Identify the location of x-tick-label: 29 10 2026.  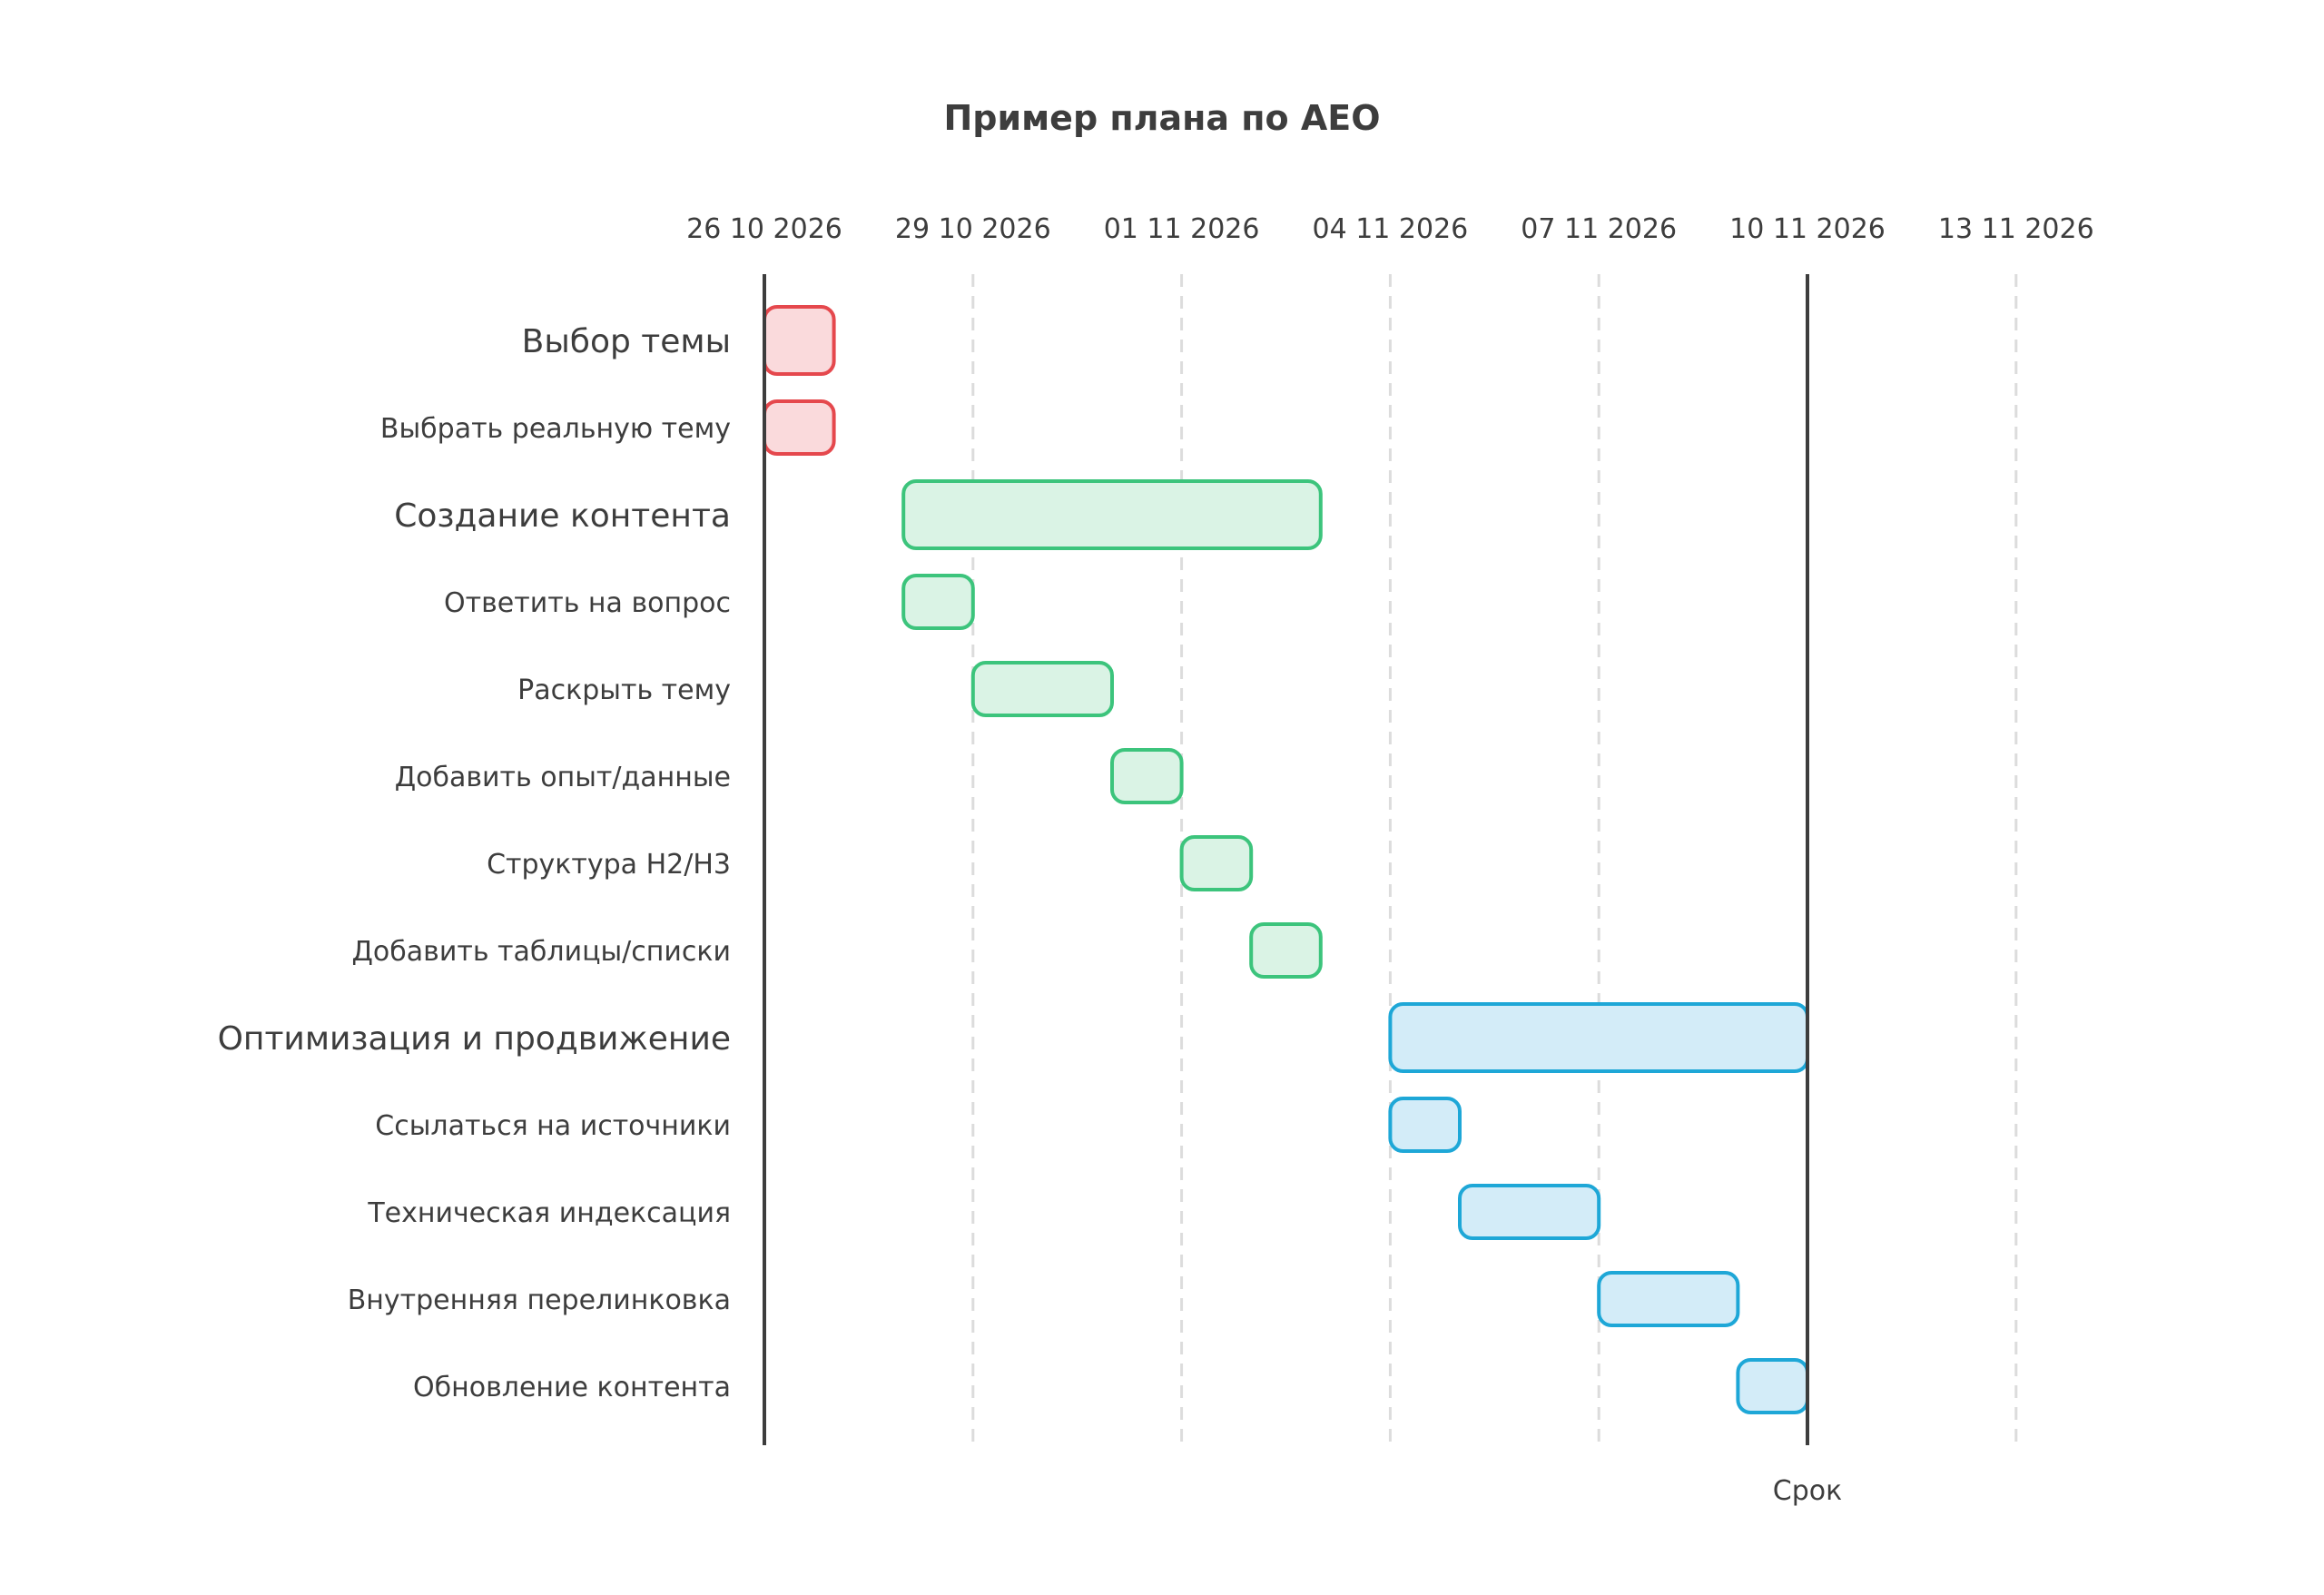
(973, 229).